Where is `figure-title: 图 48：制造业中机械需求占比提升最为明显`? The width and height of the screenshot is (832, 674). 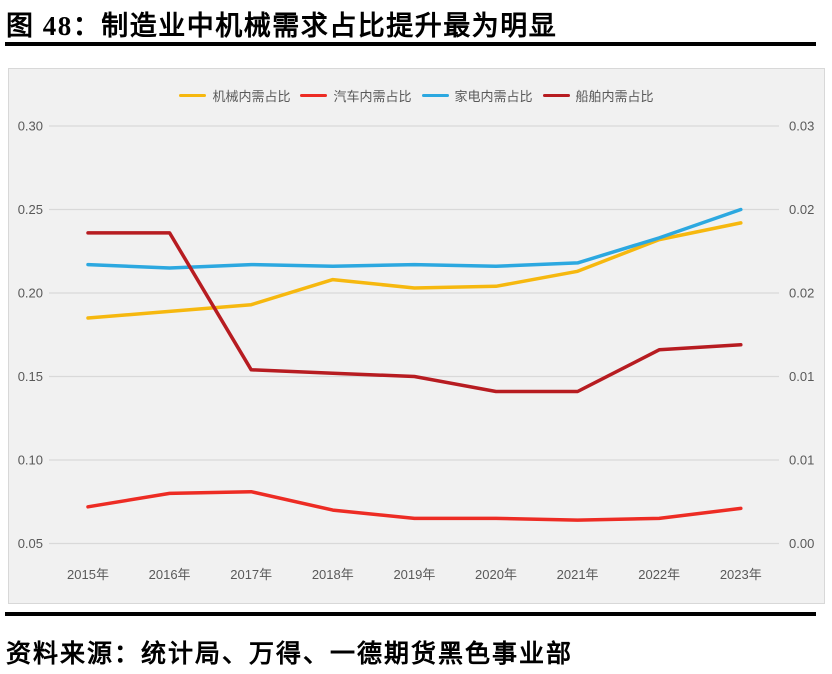
figure-title: 图 48：制造业中机械需求占比提升最为明显 is located at coordinates (282, 26).